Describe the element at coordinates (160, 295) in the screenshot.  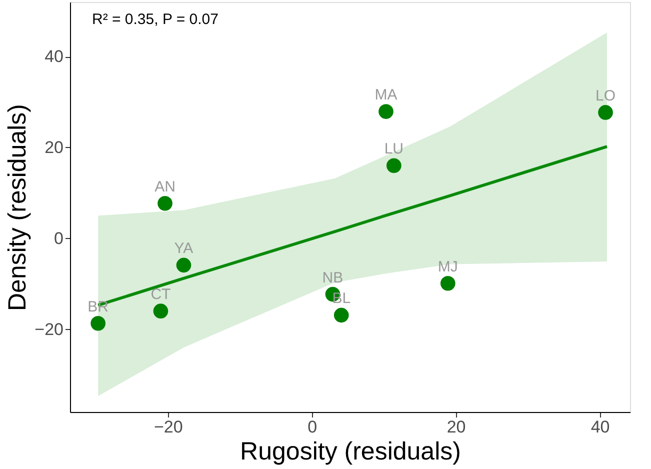
I see `annotation: CT` at that location.